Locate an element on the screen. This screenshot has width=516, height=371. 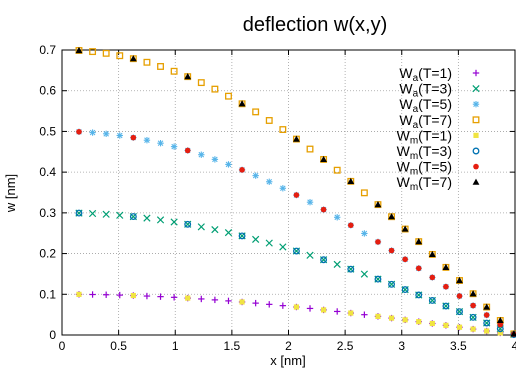
x-tick-label: 1 is located at coordinates (175, 346).